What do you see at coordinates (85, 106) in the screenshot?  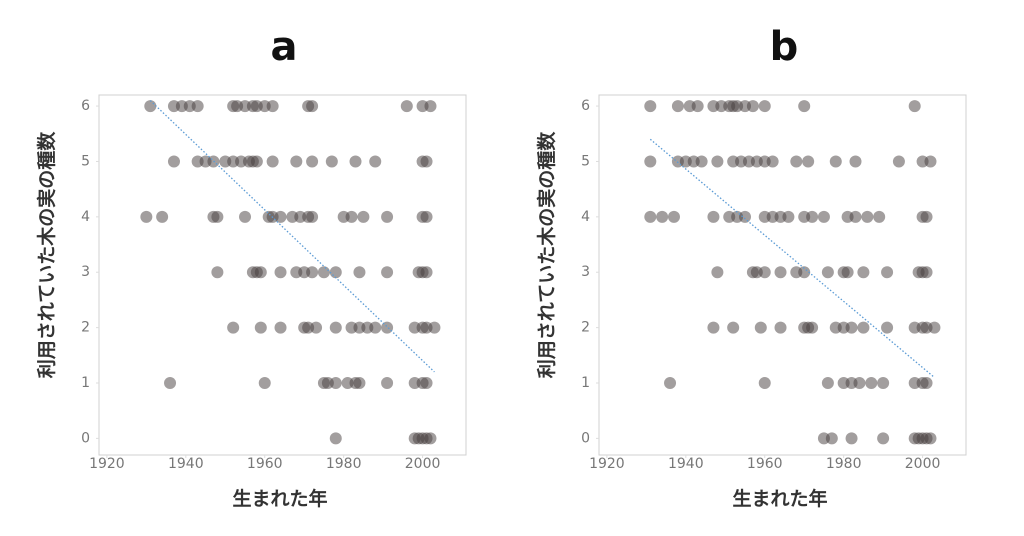 I see `y-tick-label: 6` at bounding box center [85, 106].